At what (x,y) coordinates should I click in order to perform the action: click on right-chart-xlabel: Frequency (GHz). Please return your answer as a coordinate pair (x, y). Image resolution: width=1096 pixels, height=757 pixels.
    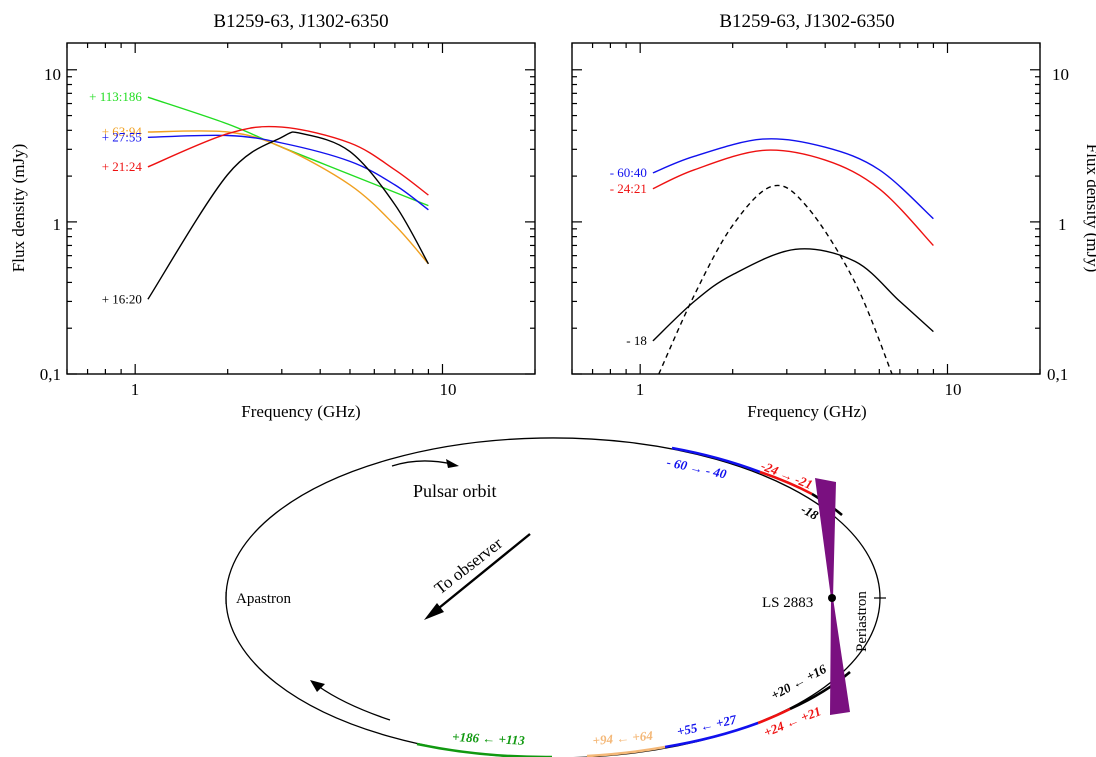
    Looking at the image, I should click on (806, 411).